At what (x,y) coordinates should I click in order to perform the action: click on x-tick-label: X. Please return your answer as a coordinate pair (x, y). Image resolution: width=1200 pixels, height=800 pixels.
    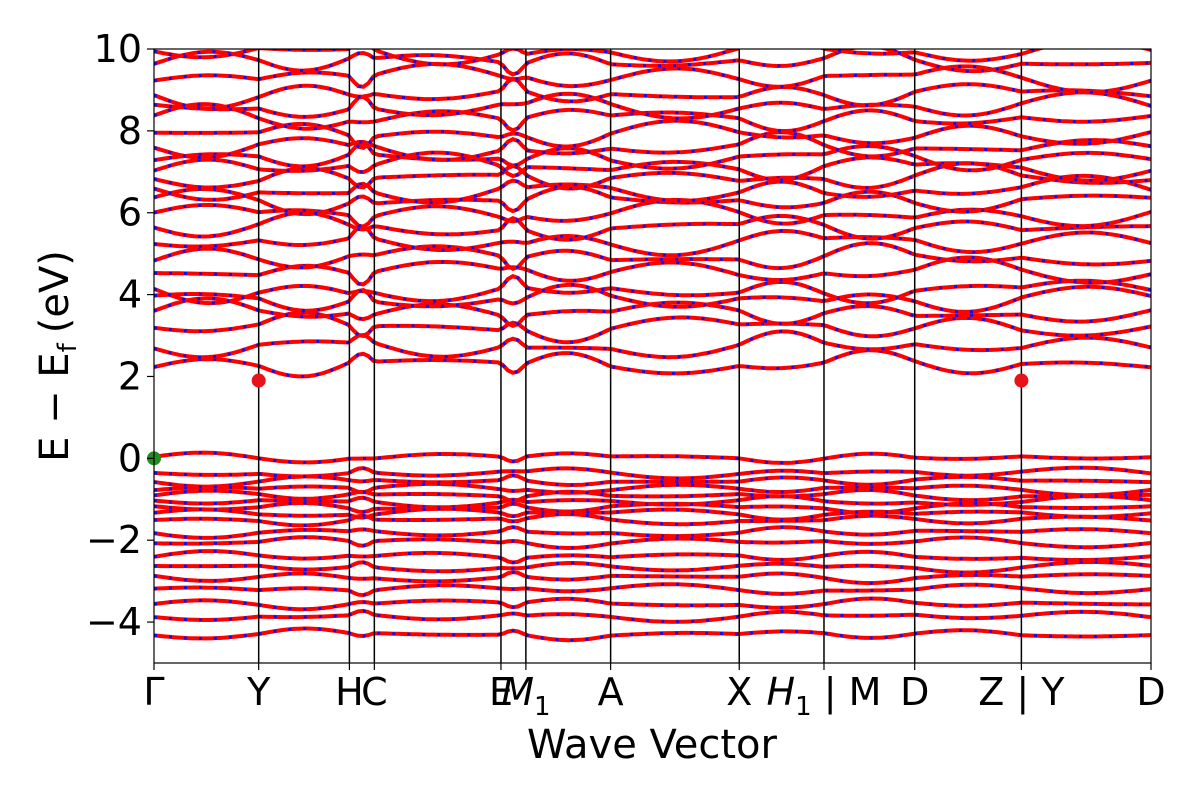
    Looking at the image, I should click on (739, 692).